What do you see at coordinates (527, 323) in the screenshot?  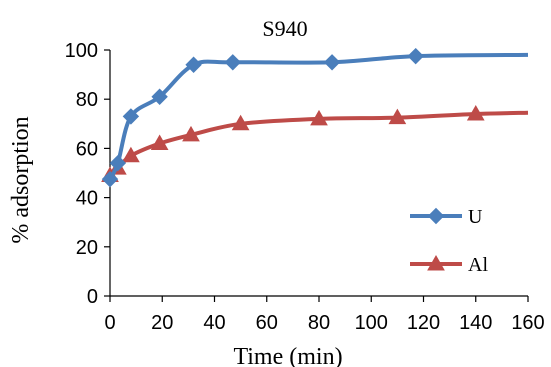 I see `x-tick-label: 160` at bounding box center [527, 323].